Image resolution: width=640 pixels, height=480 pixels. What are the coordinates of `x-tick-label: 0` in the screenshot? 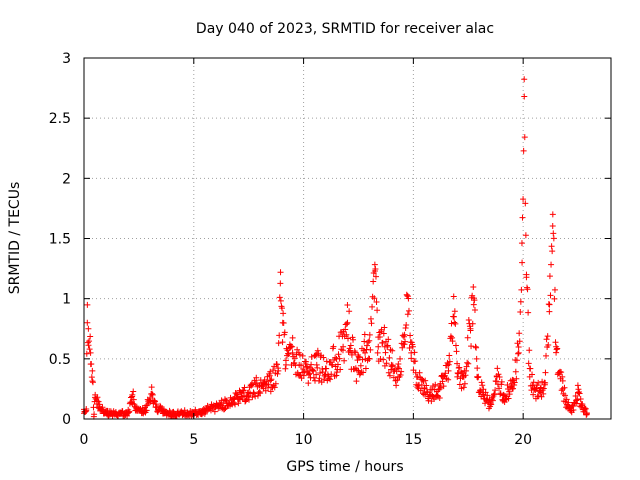 It's located at (84, 440).